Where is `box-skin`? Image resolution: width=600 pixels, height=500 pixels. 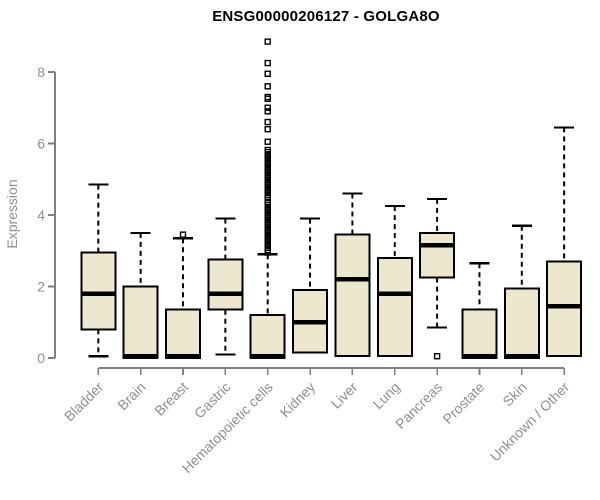 box-skin is located at coordinates (521, 323).